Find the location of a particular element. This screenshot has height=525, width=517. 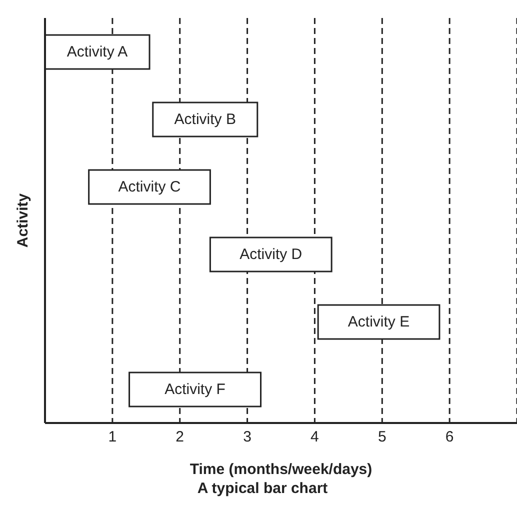

x-tick-label: 4 is located at coordinates (314, 437).